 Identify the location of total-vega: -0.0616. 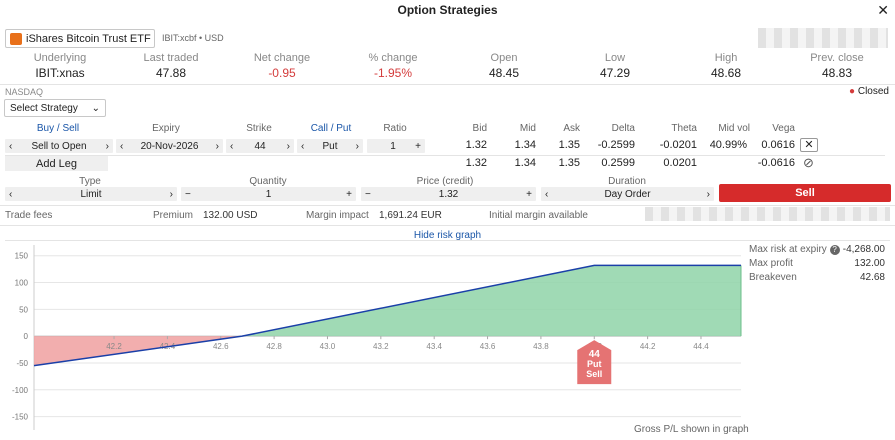
(776, 163).